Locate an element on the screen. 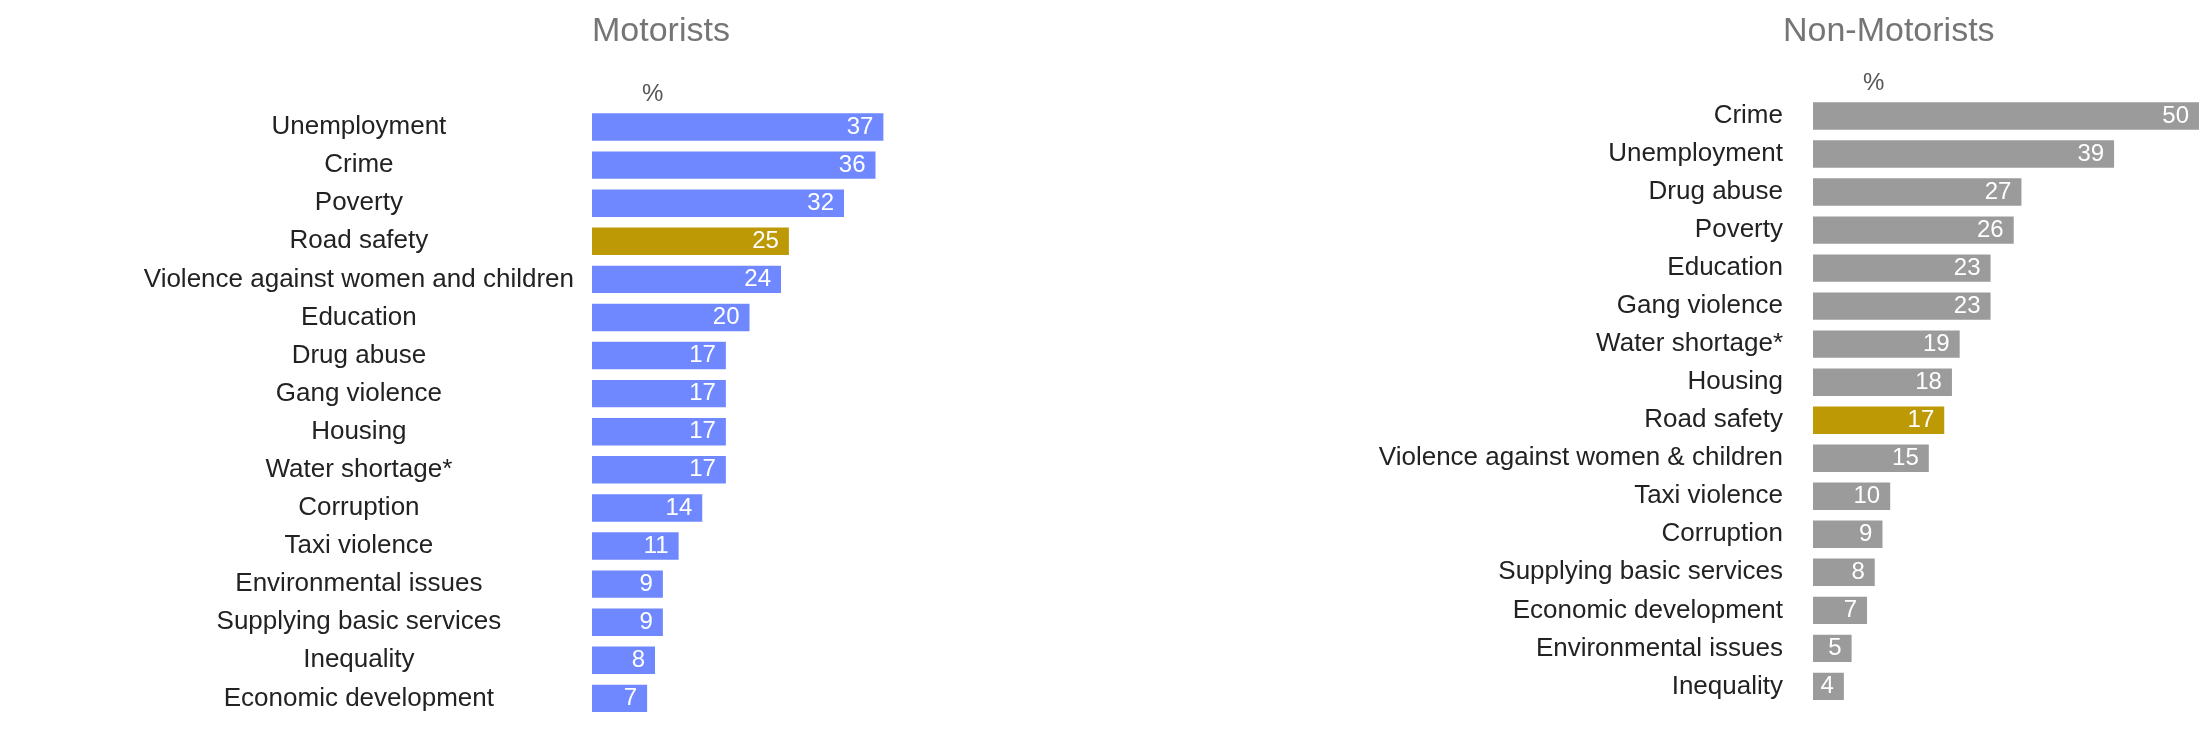 The image size is (2202, 743). data-label: 32 is located at coordinates (820, 201).